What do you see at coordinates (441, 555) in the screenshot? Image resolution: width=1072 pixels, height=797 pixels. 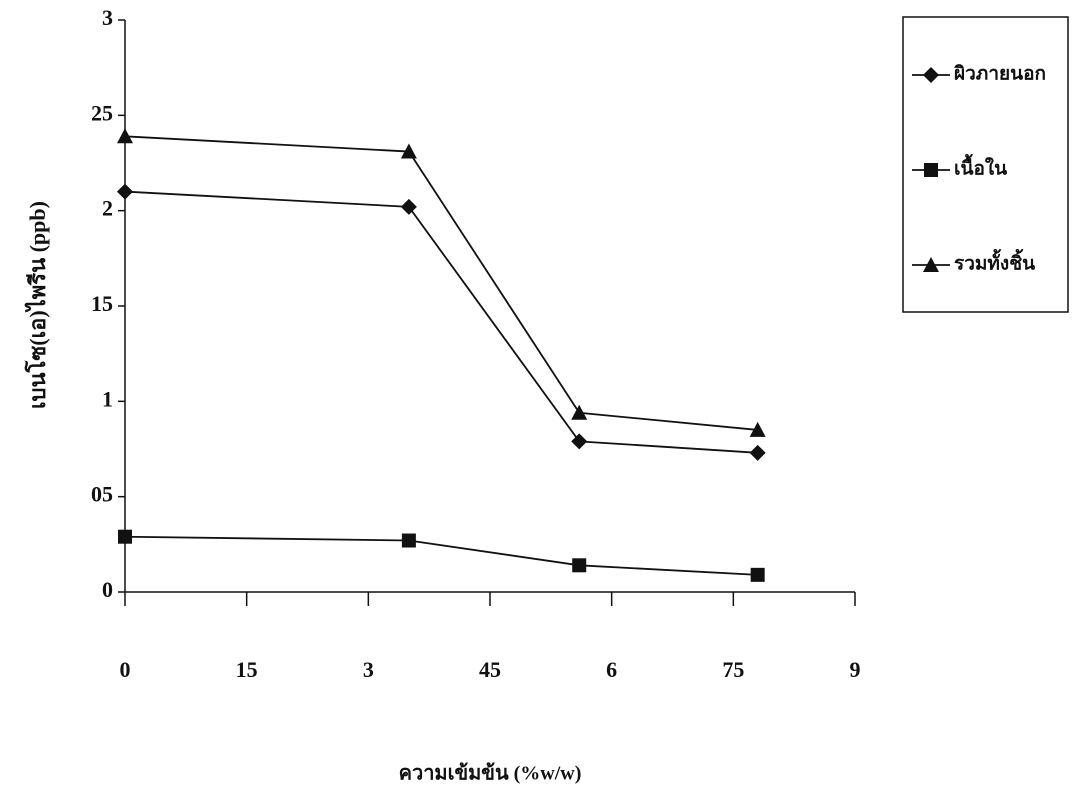 I see `series-line` at bounding box center [441, 555].